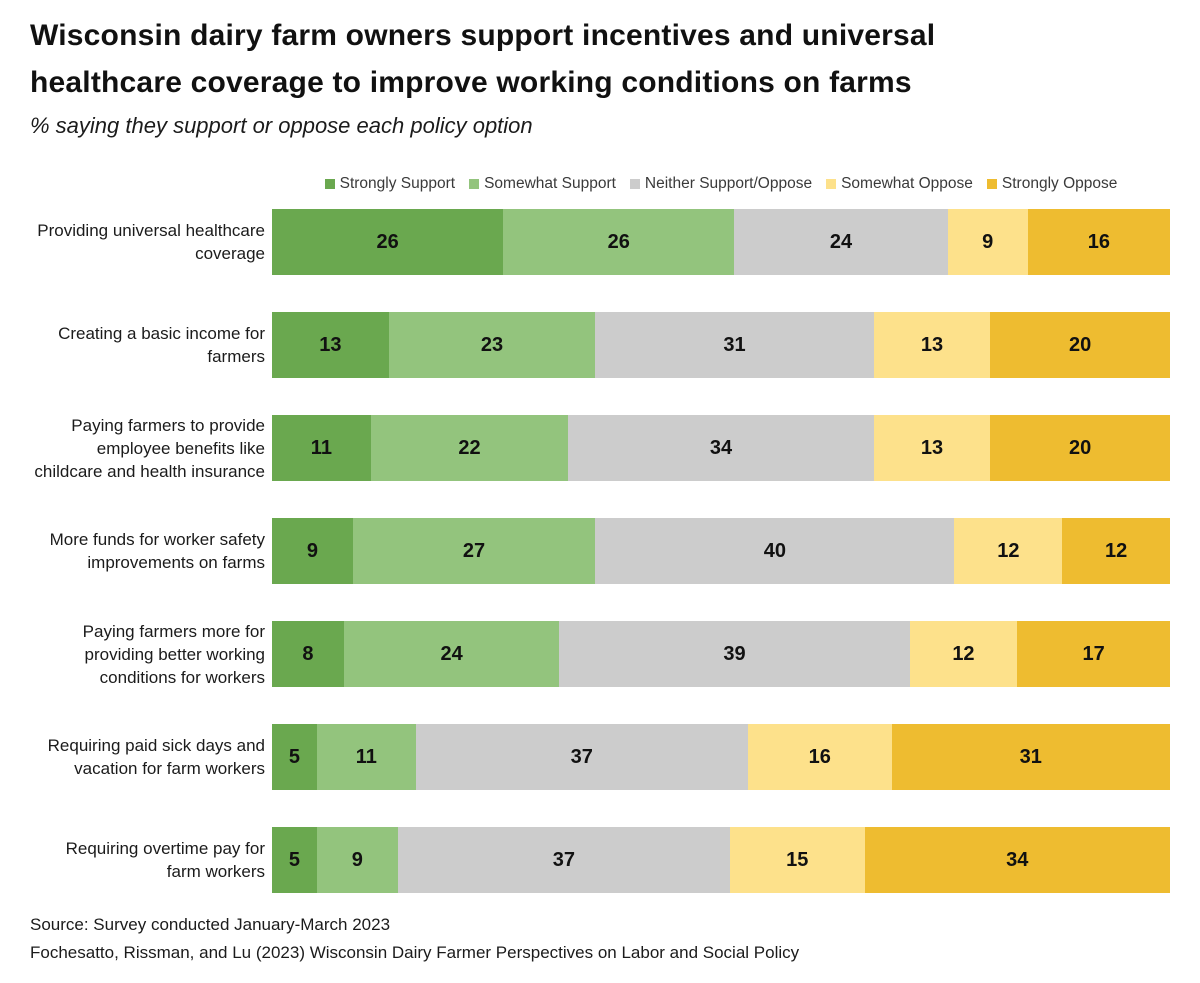 The image size is (1200, 983). I want to click on bar-segment: 39, so click(734, 654).